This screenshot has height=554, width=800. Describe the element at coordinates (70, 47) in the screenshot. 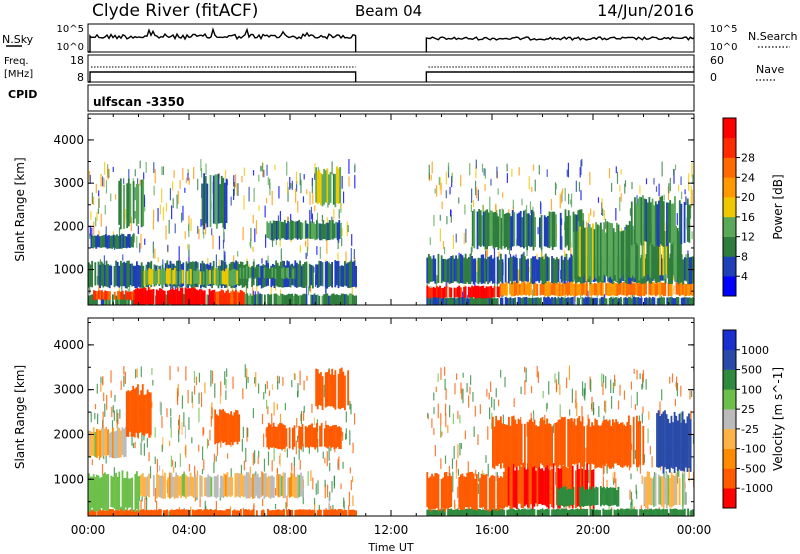

I see `nsky-tick-bottom: 10^0` at that location.